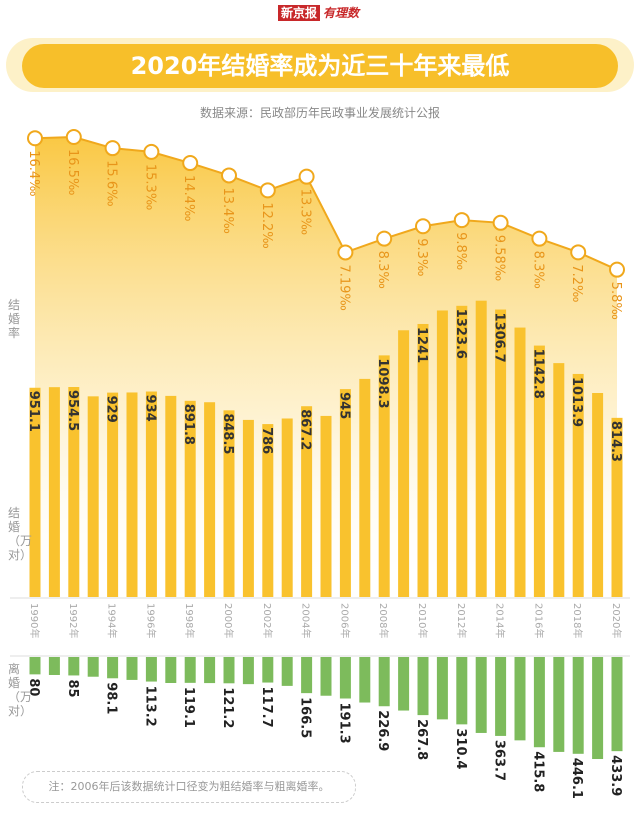 This screenshot has width=640, height=824. Describe the element at coordinates (576, 402) in the screenshot. I see `marriage-value-label: 1013.9` at that location.